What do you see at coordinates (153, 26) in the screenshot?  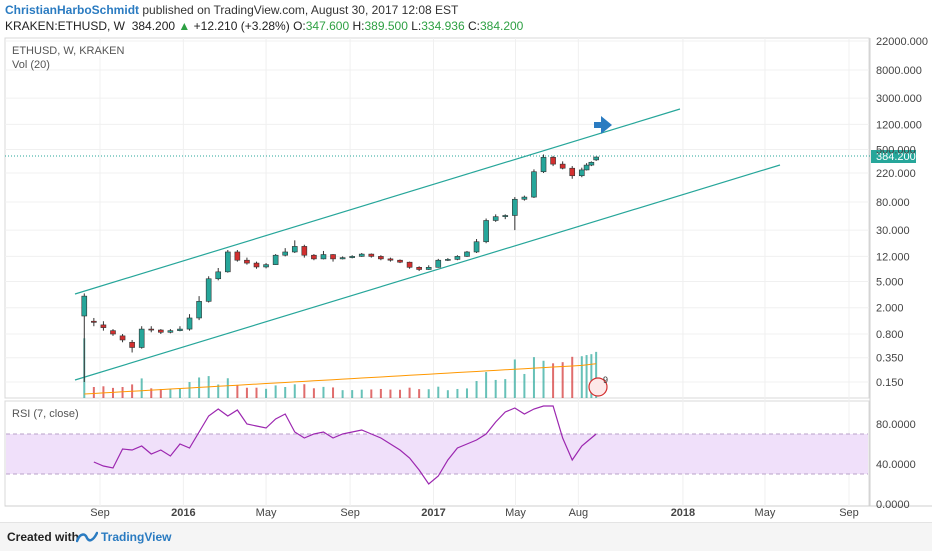 I see `last-price: 384.200` at bounding box center [153, 26].